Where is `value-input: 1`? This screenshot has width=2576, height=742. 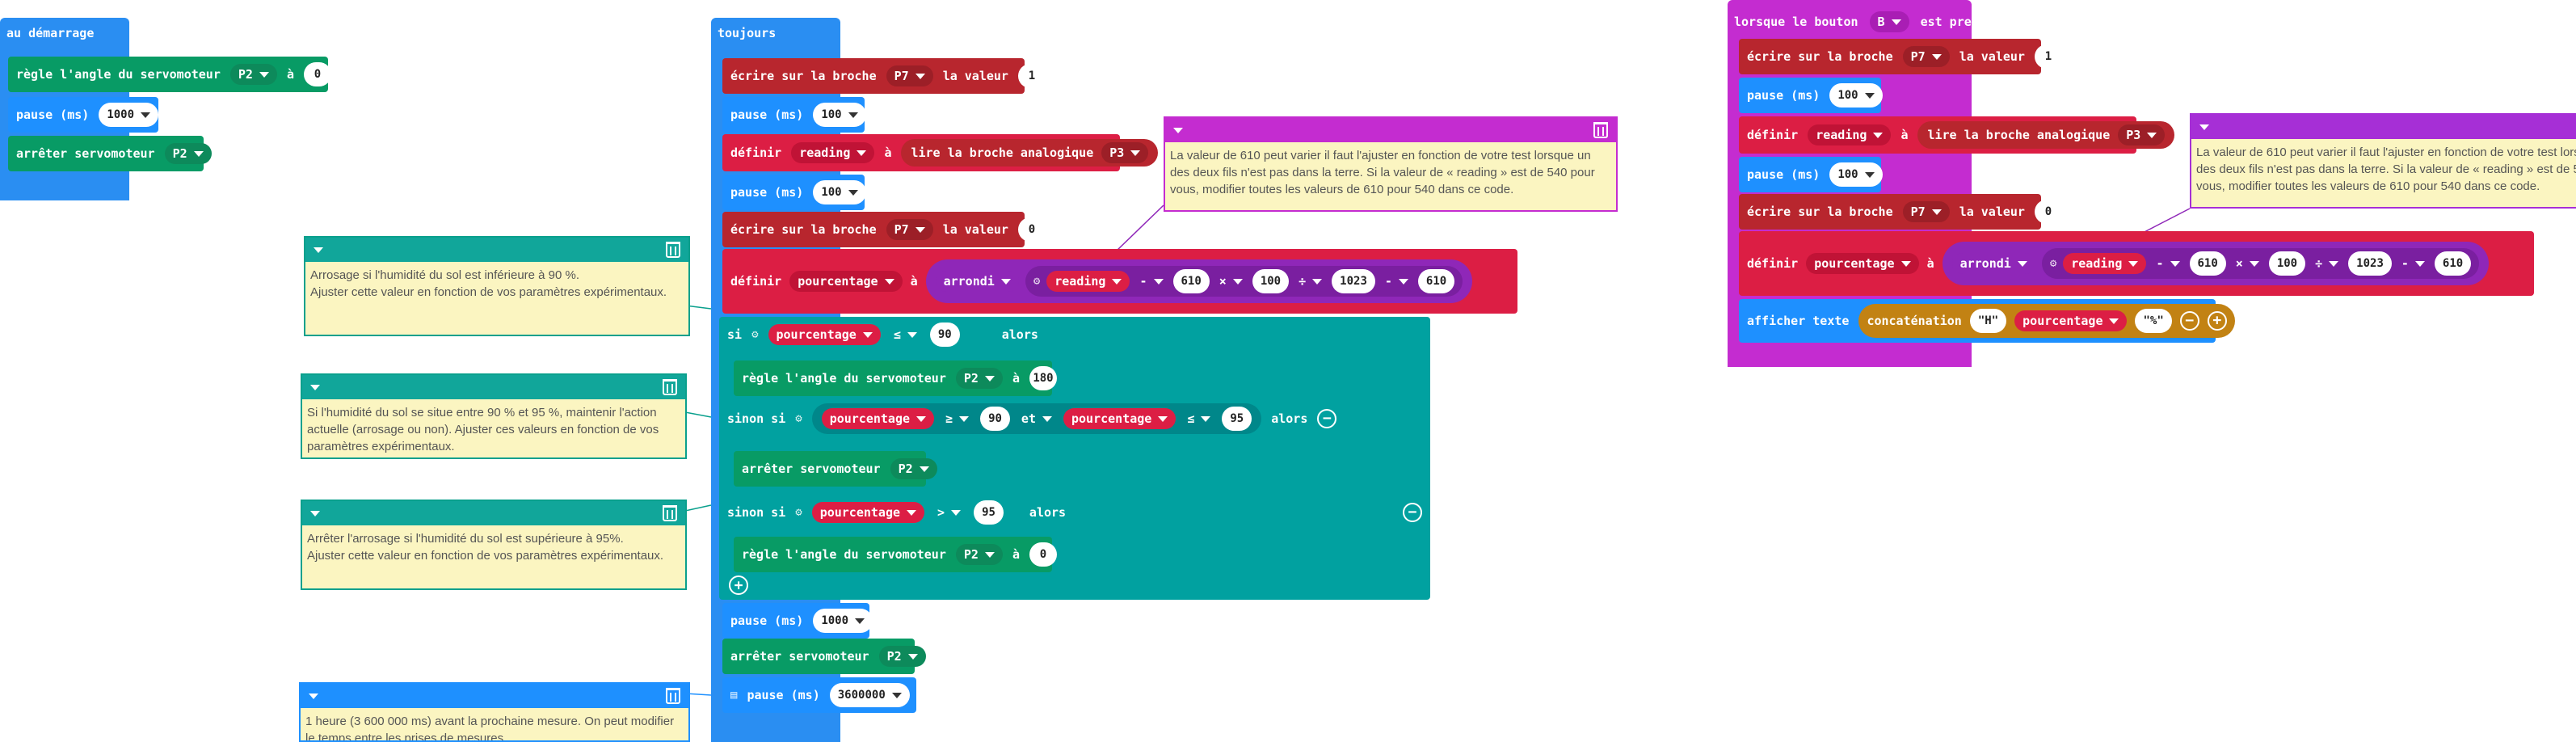
value-input: 1 is located at coordinates (2048, 56).